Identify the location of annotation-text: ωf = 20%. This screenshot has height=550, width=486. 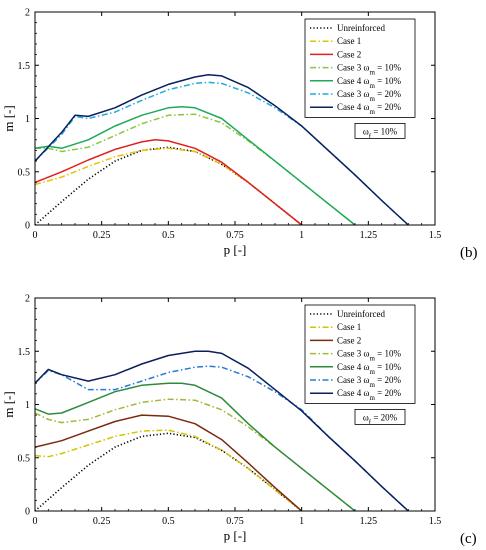
(380, 419).